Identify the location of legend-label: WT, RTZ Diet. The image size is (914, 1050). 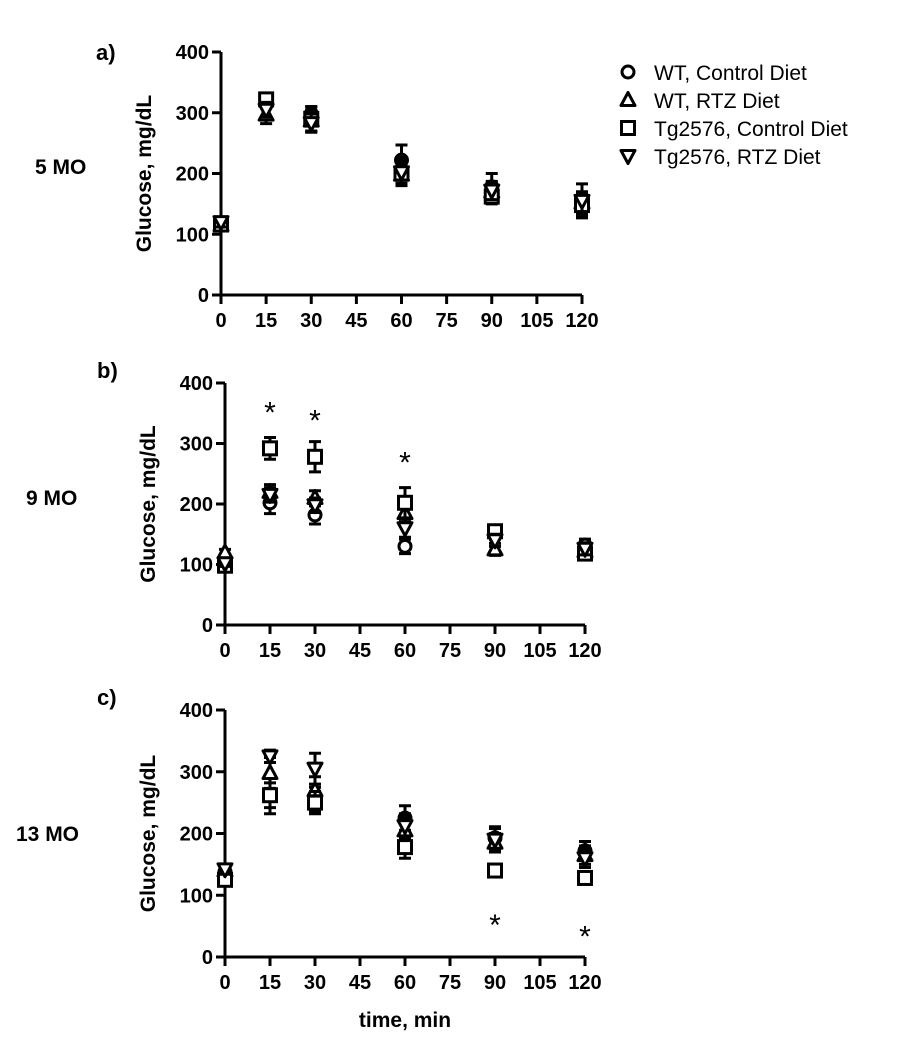
(717, 101).